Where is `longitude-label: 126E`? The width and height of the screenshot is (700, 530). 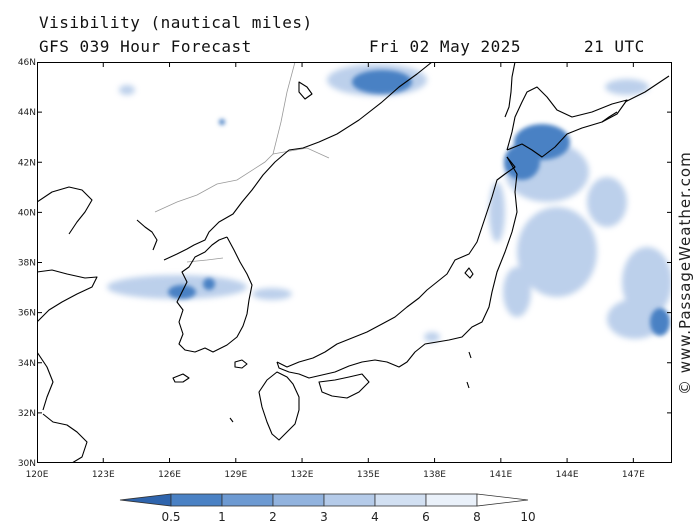 longitude-label: 126E is located at coordinates (169, 475).